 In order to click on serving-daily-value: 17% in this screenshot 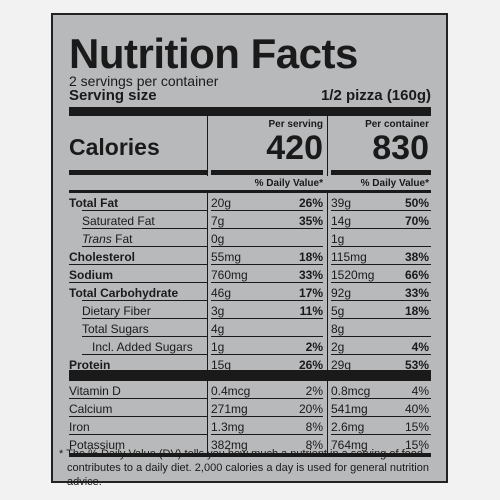, I will do `click(310, 293)`.